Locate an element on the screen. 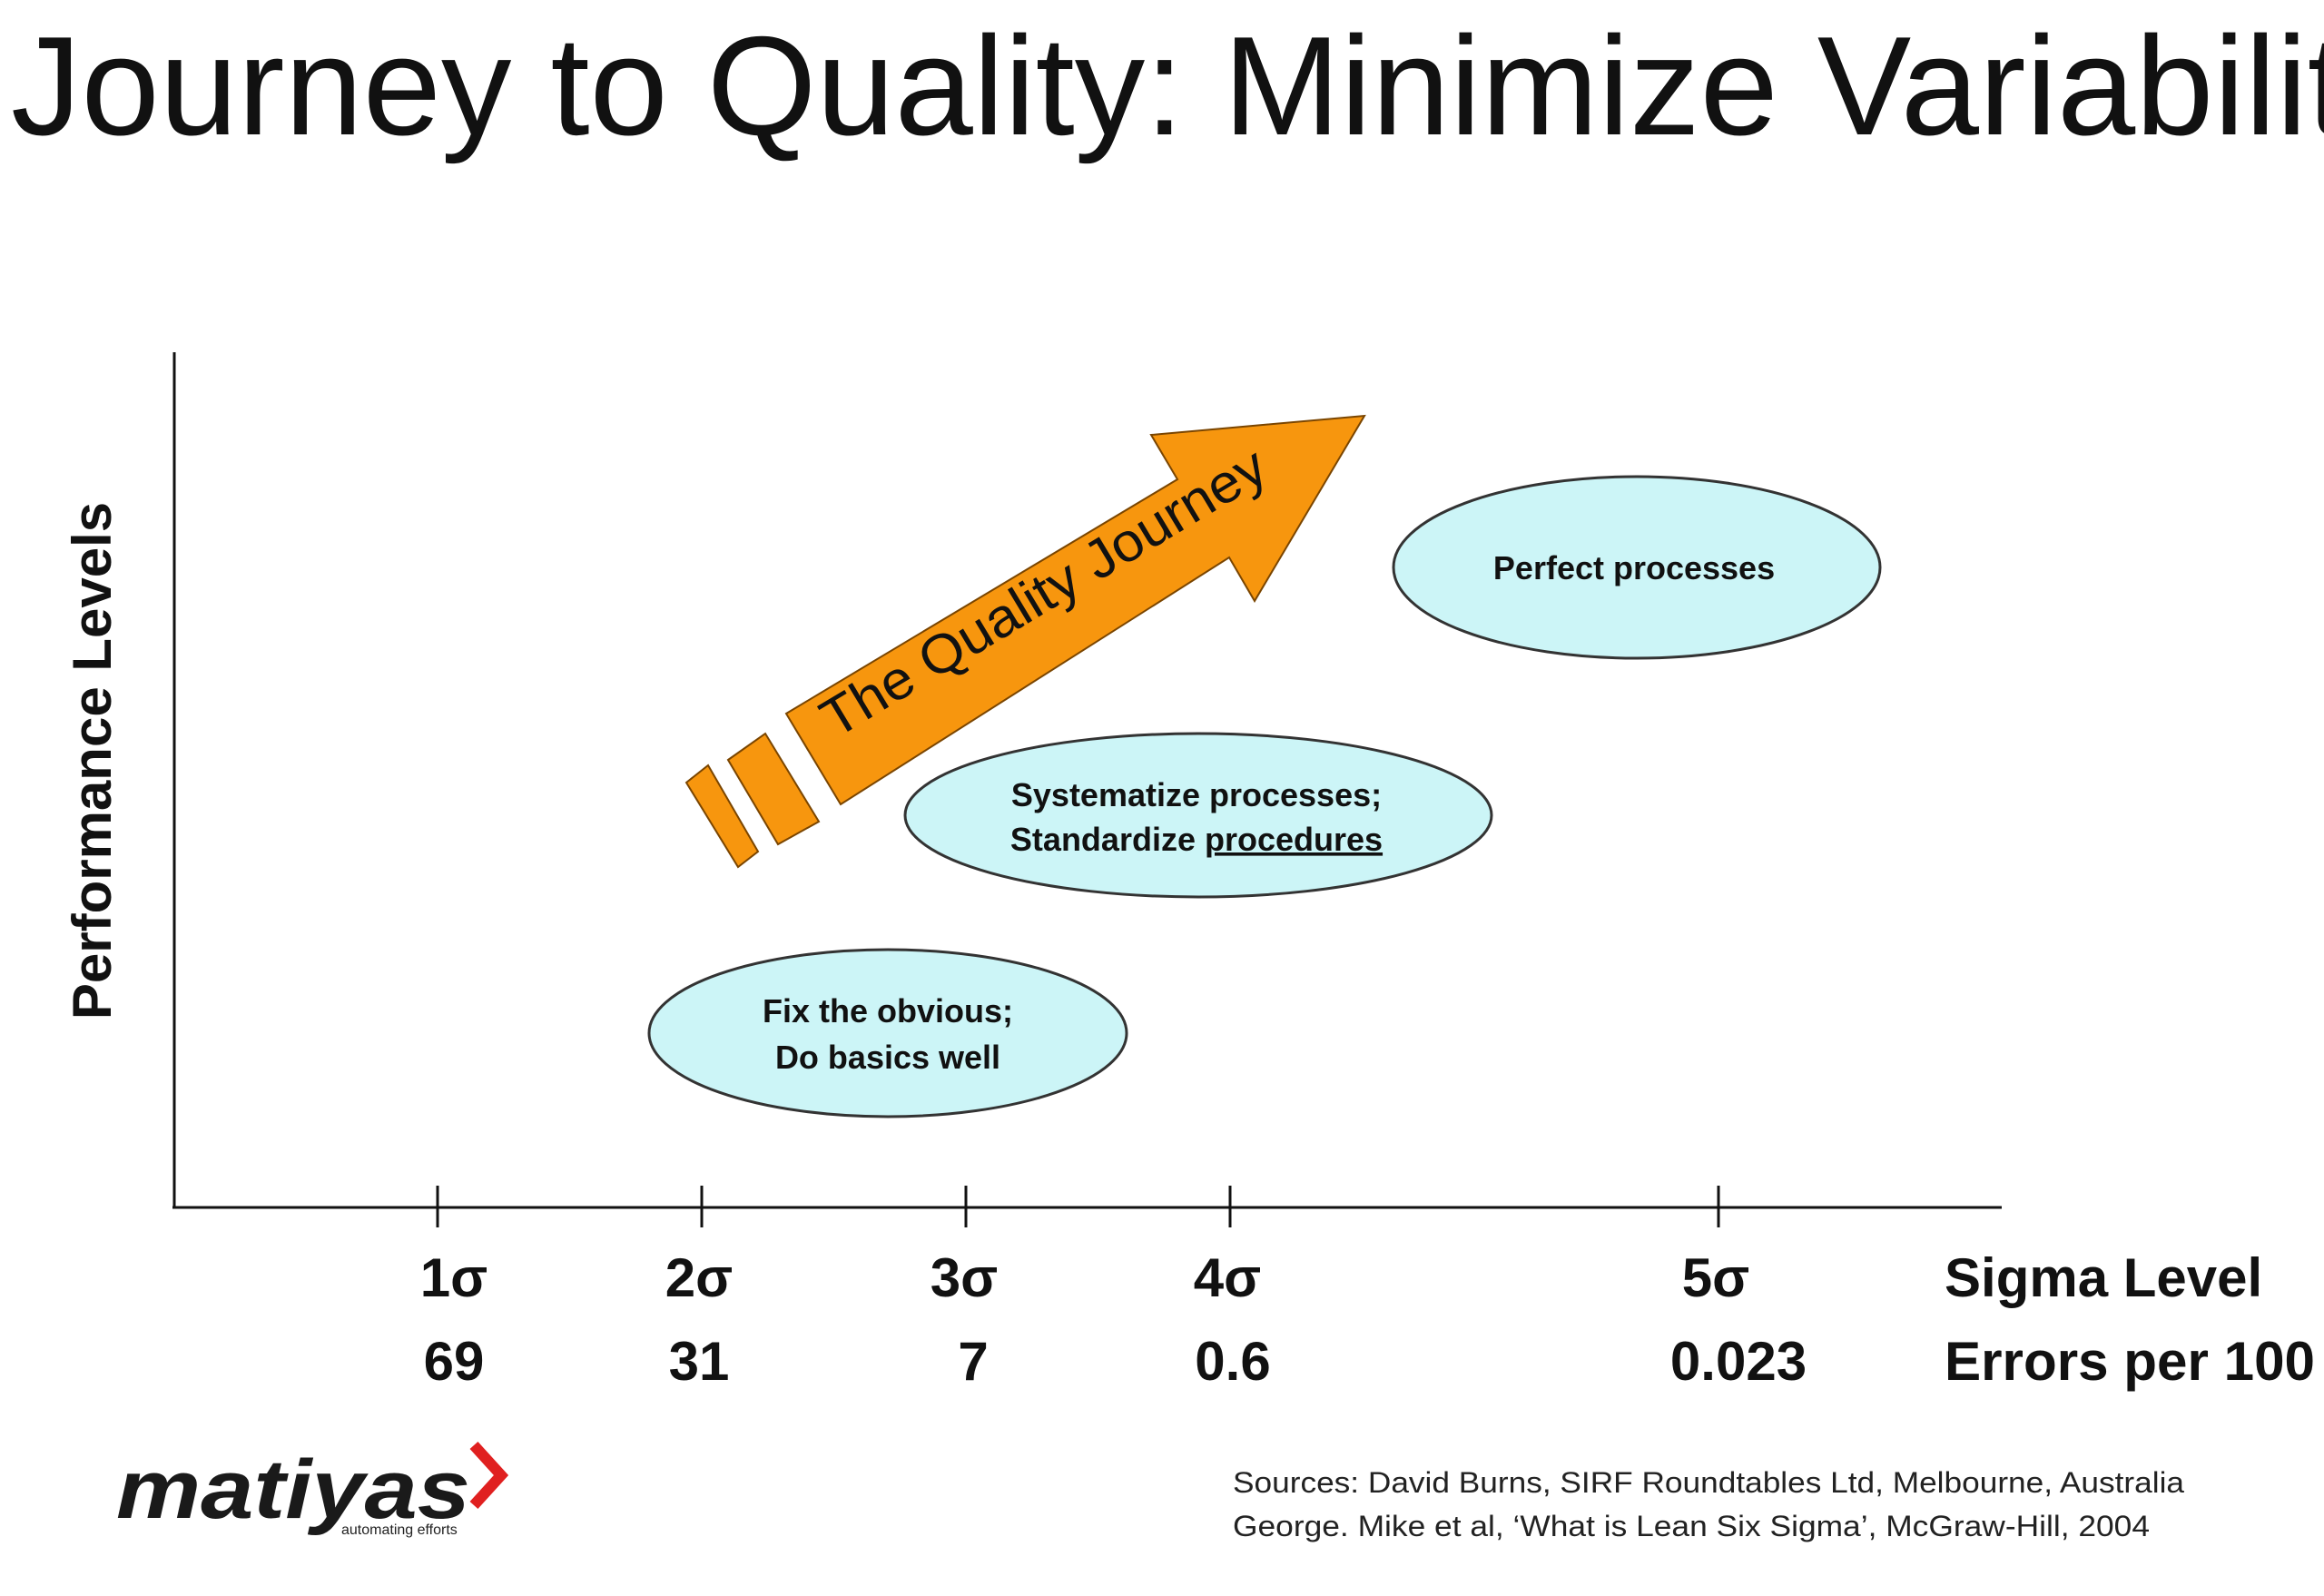 The image size is (2324, 1596). y-axis-label: Performance Levels is located at coordinates (92, 761).